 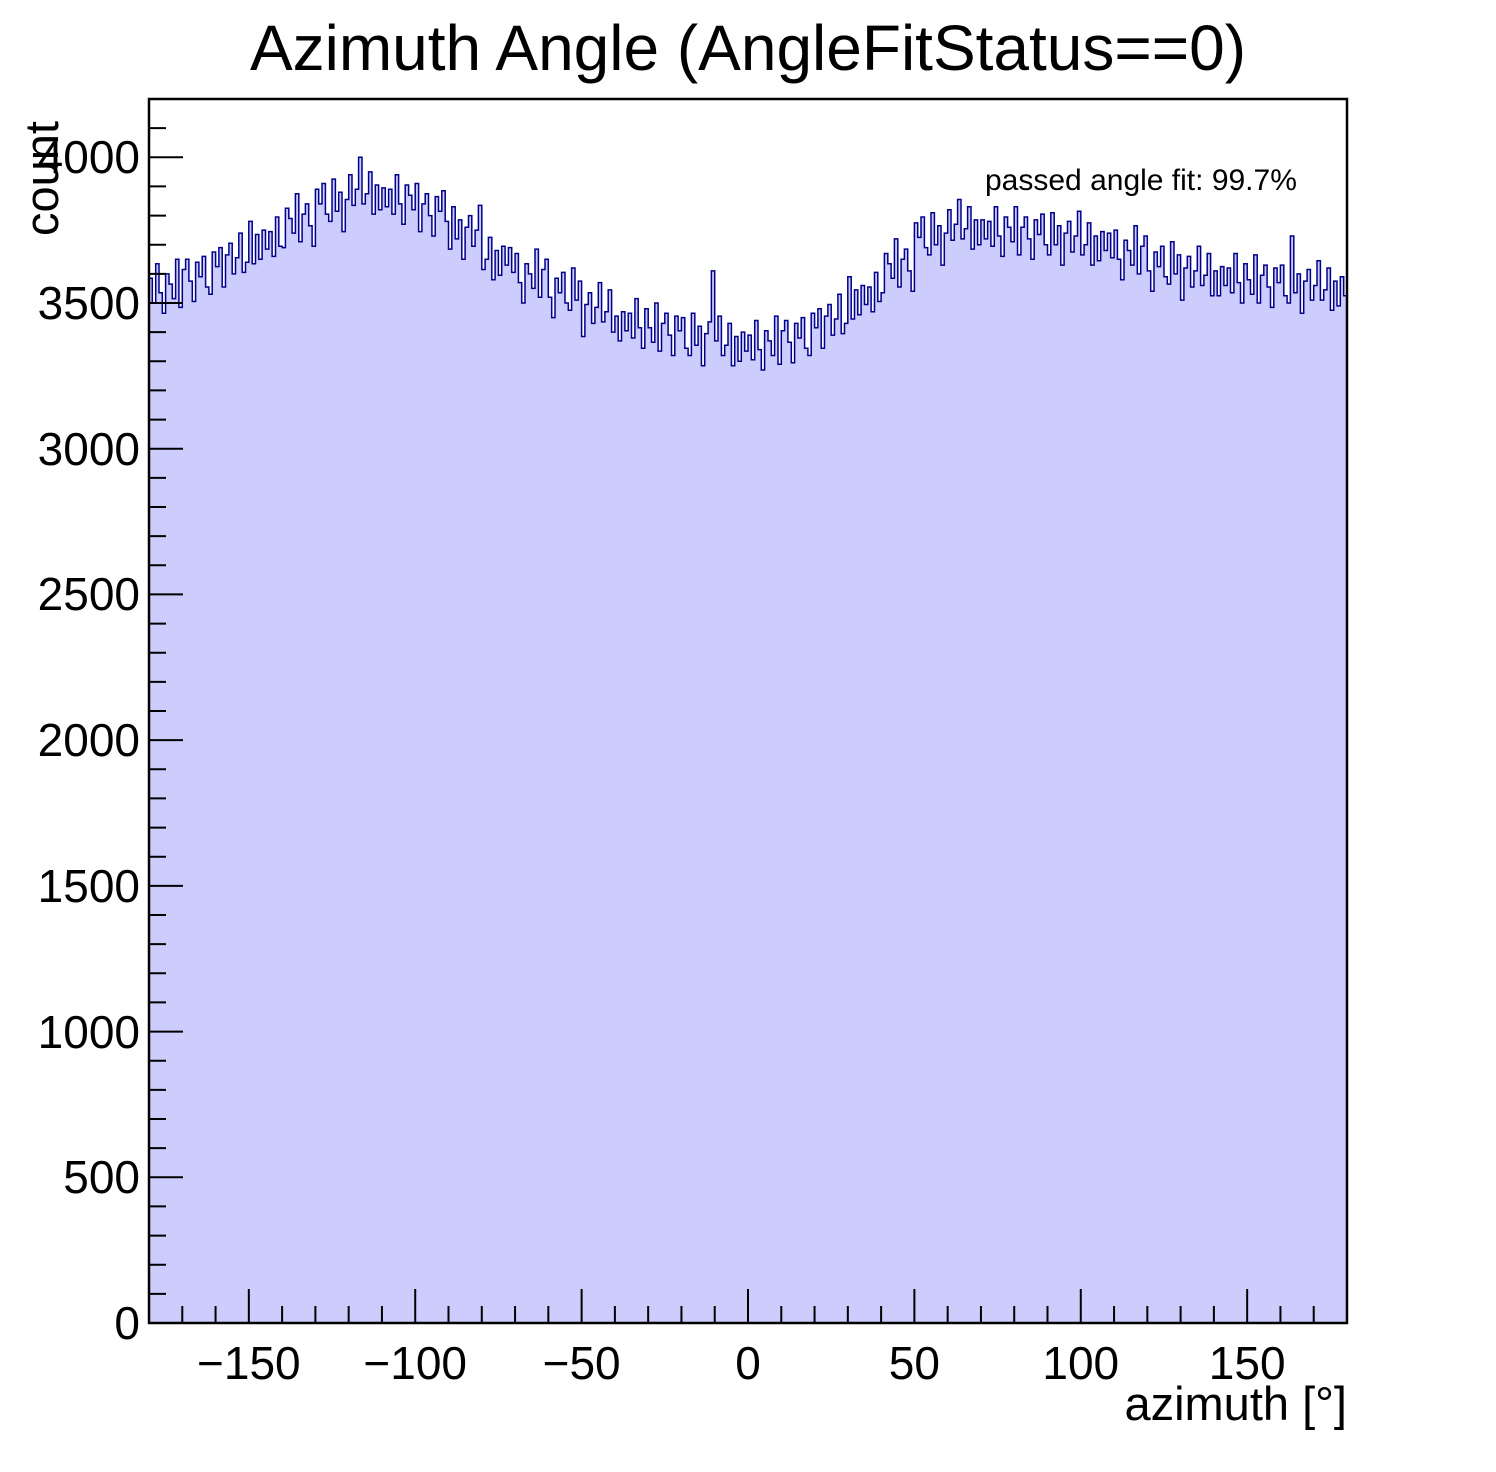 What do you see at coordinates (1081, 1363) in the screenshot?
I see `x-tick-label: 100` at bounding box center [1081, 1363].